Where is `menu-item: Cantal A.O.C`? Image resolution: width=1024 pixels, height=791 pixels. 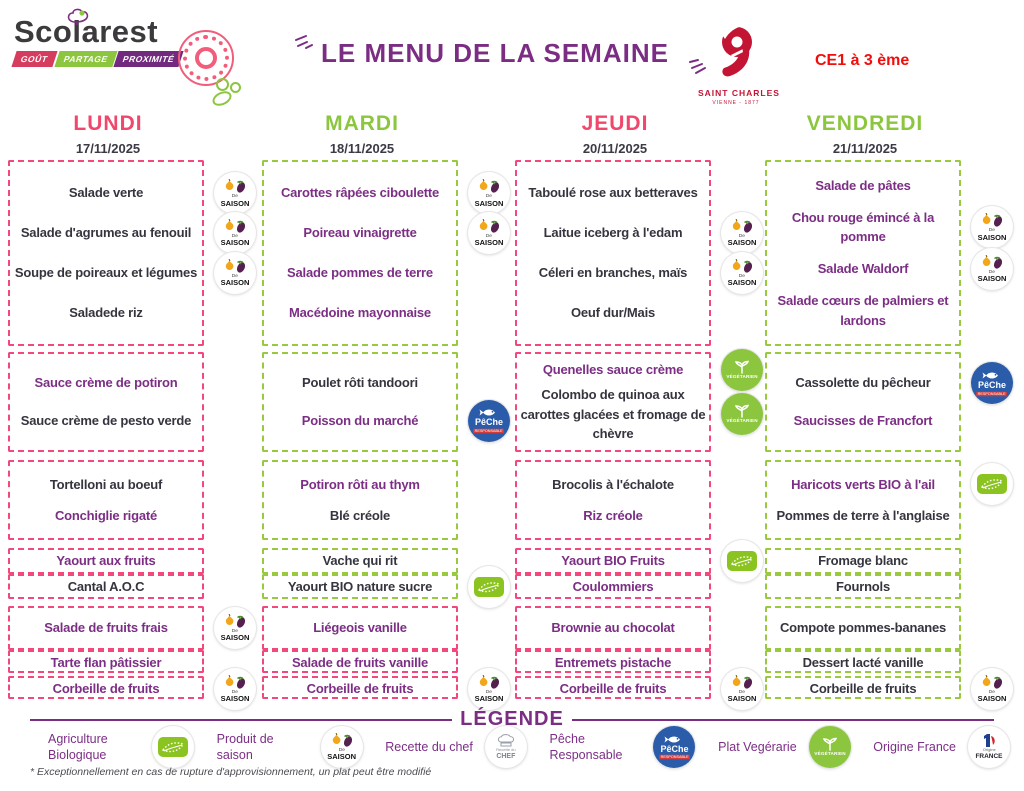
menu-item: Cantal A.O.C is located at coordinates (106, 586).